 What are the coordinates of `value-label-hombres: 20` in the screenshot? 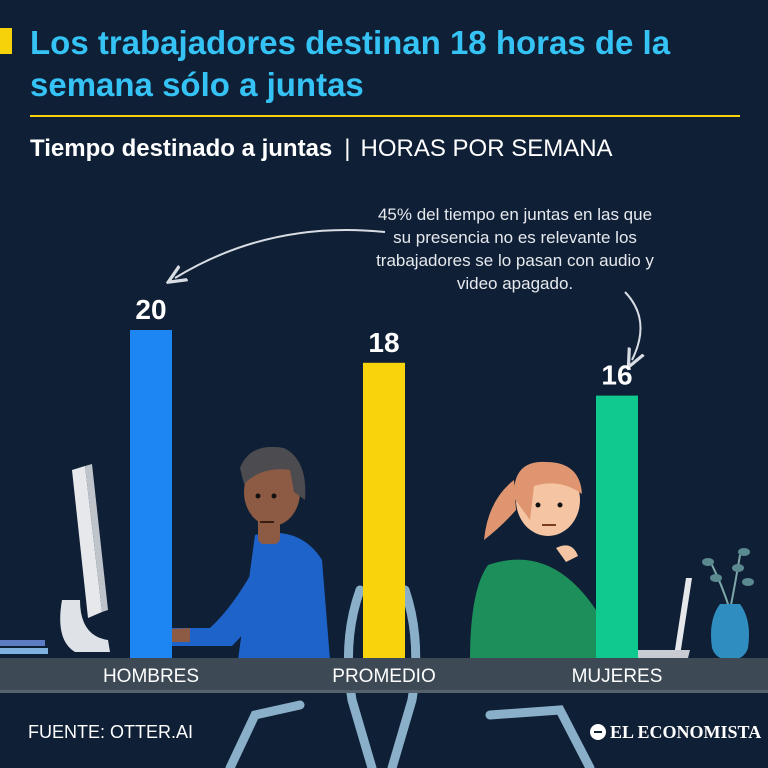 It's located at (150, 309).